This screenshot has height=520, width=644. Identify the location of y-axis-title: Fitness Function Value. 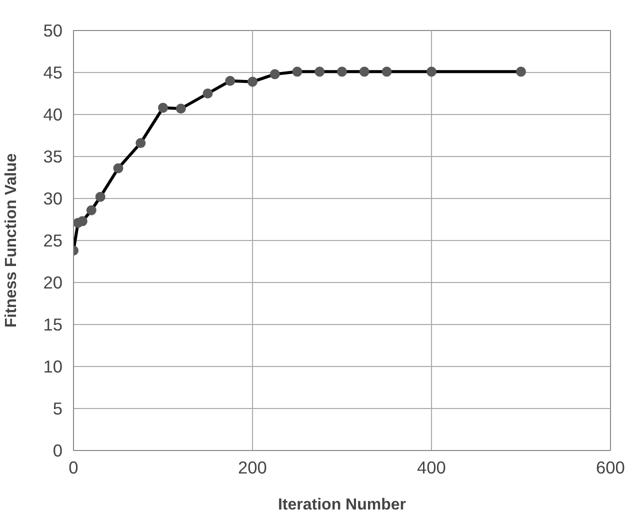
(11, 240).